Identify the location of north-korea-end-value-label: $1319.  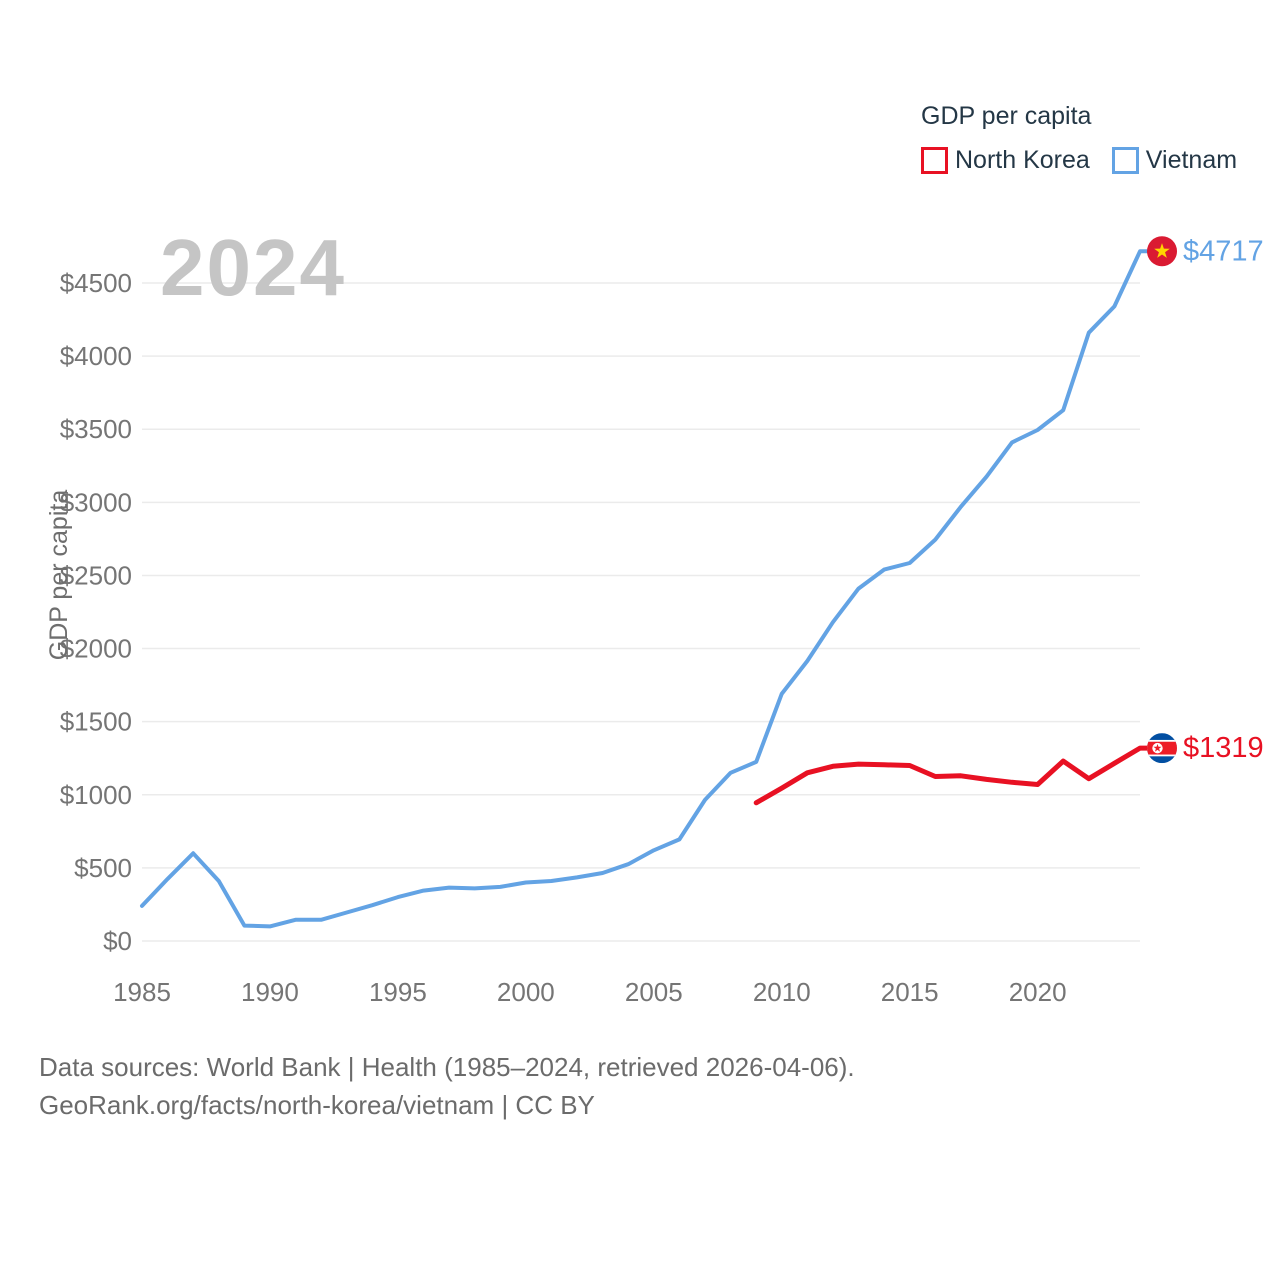
(1223, 748).